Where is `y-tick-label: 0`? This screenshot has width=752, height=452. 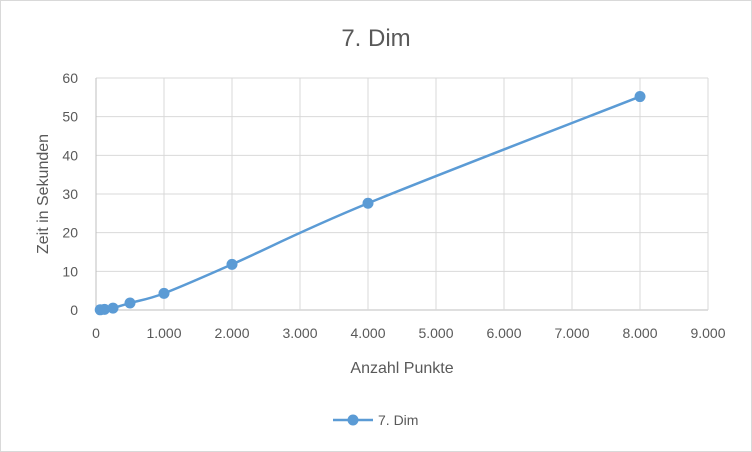
y-tick-label: 0 is located at coordinates (74, 310).